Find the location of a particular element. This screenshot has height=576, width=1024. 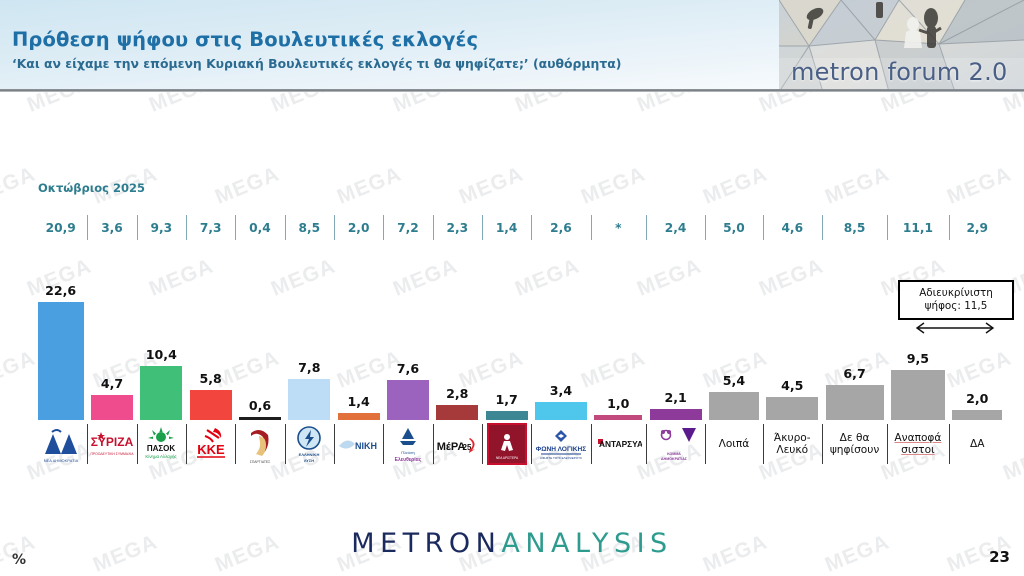

bar-value-label: 1,0 is located at coordinates (618, 403).